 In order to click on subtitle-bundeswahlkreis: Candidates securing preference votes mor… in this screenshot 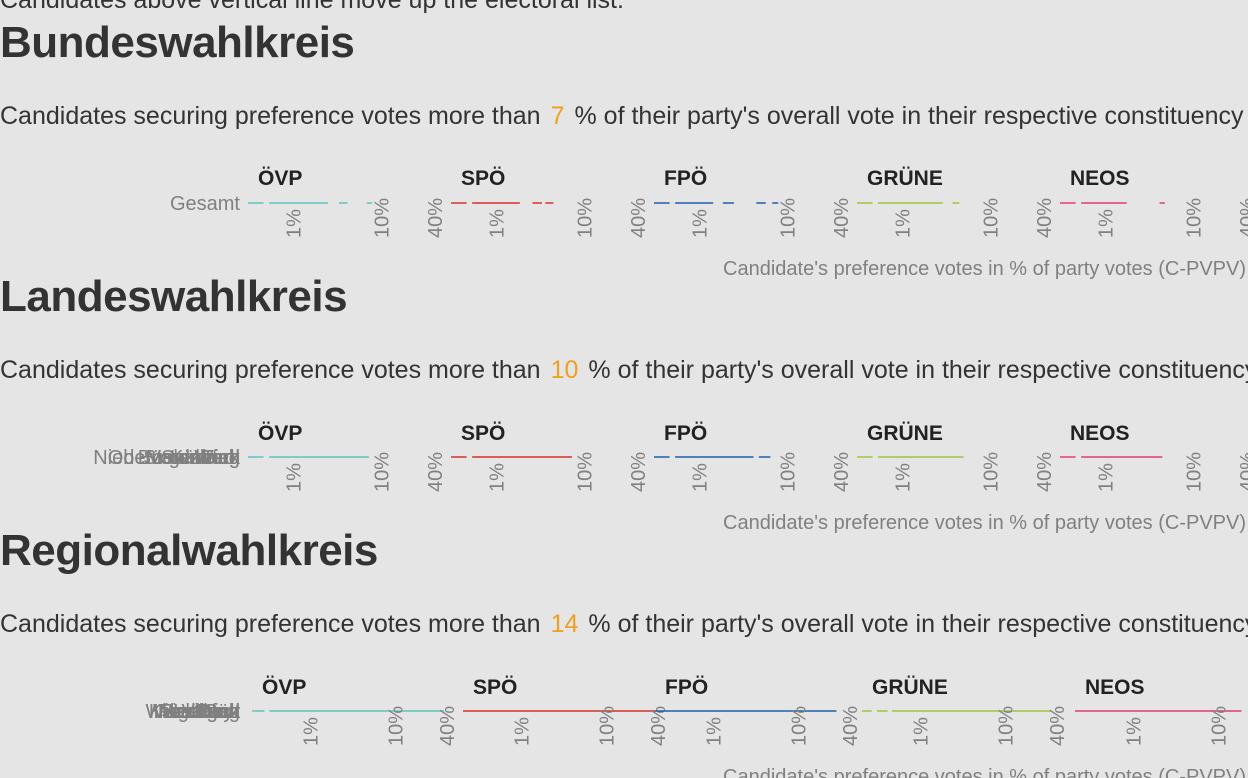, I will do `click(621, 116)`.